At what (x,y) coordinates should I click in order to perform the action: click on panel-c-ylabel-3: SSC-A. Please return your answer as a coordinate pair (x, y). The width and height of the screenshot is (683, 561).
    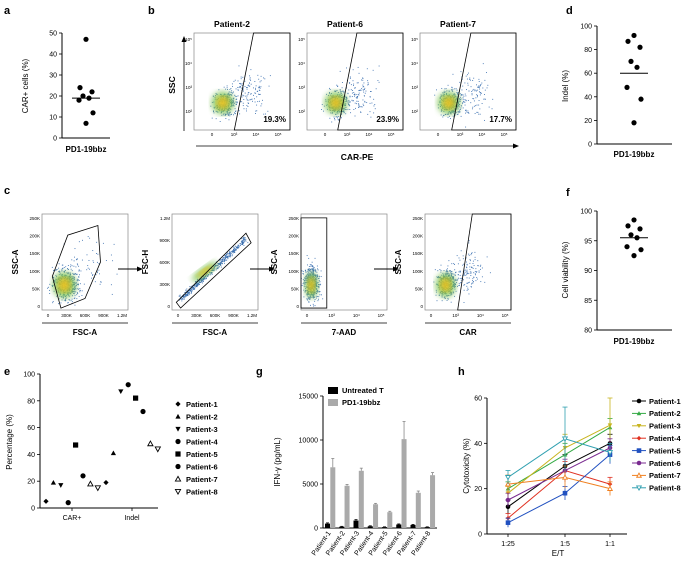
    Looking at the image, I should click on (274, 261).